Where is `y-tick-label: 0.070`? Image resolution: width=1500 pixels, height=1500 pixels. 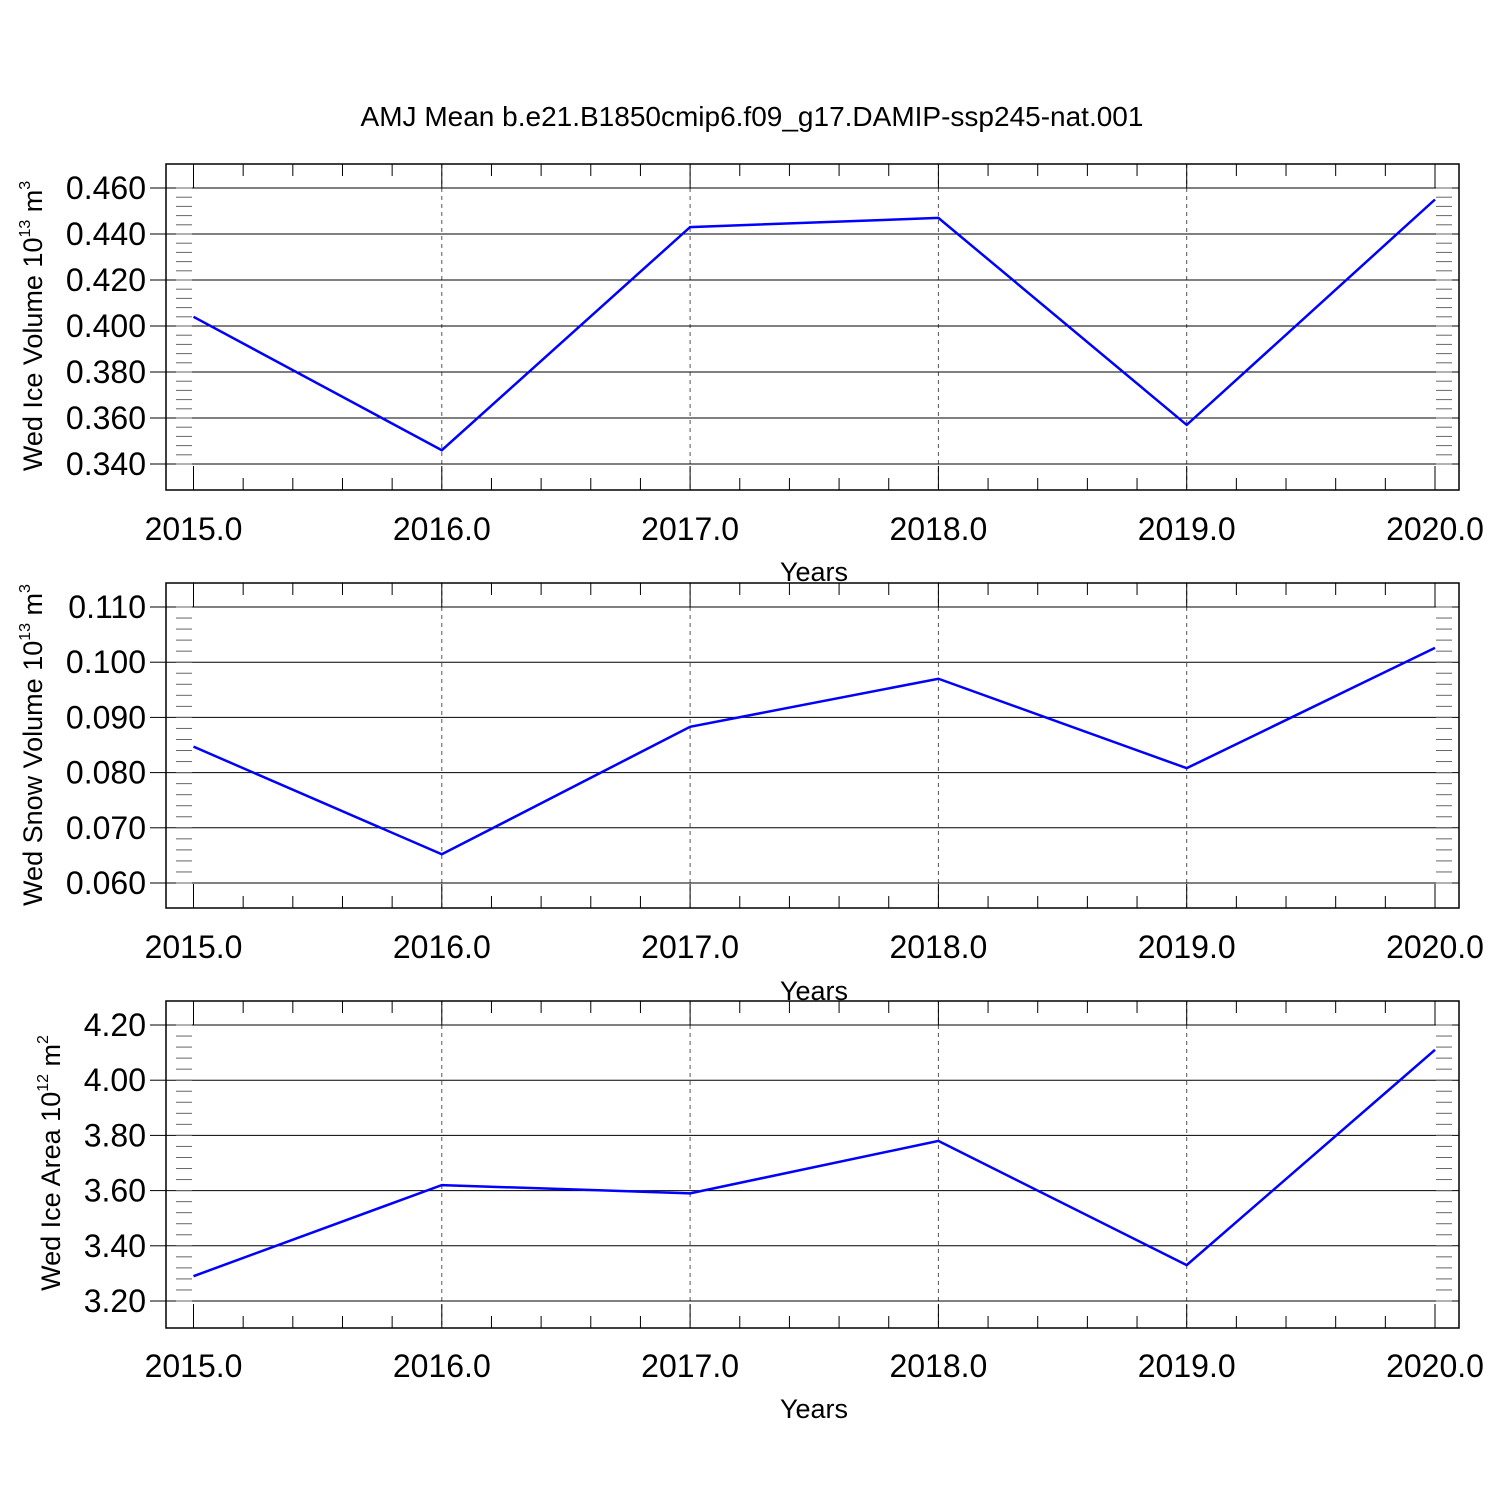 y-tick-label: 0.070 is located at coordinates (106, 828).